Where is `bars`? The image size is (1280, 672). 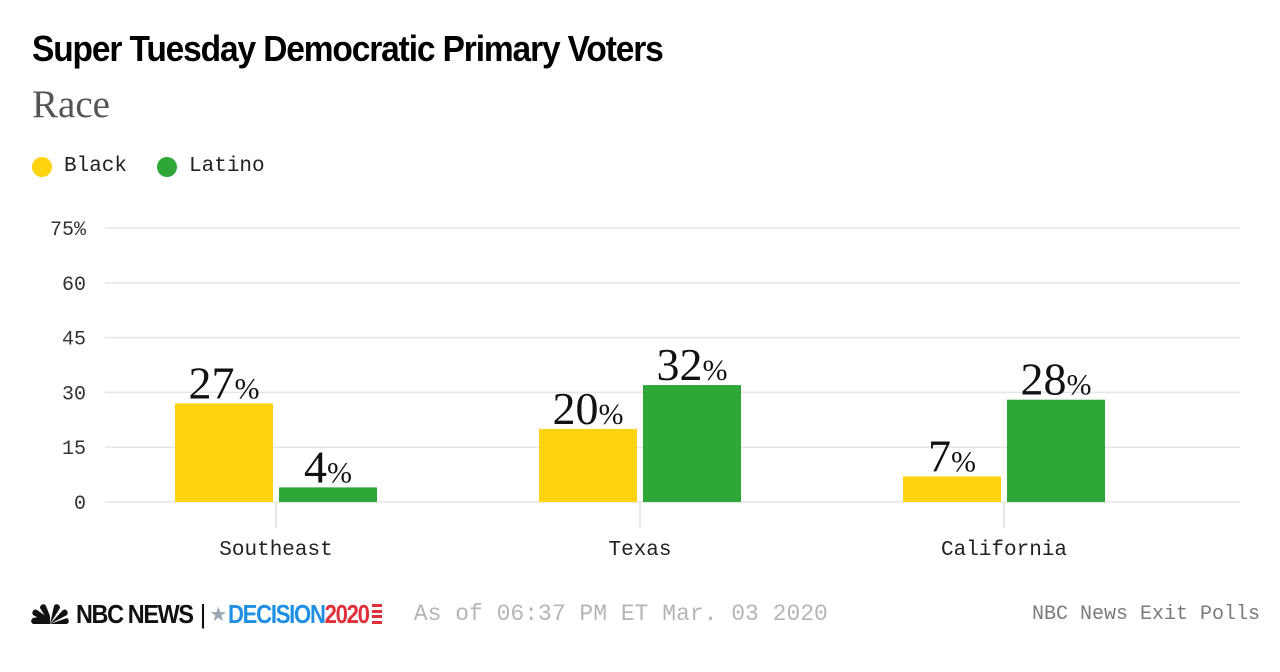 bars is located at coordinates (640, 443).